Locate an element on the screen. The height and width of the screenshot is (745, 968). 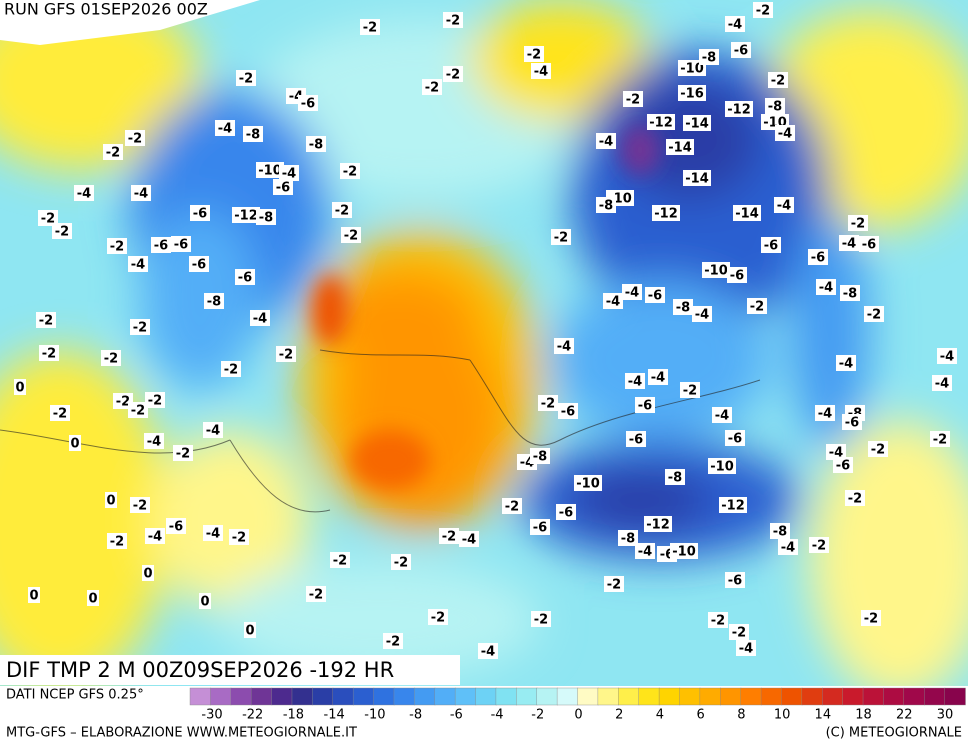
contour-label: -14 is located at coordinates (747, 214).